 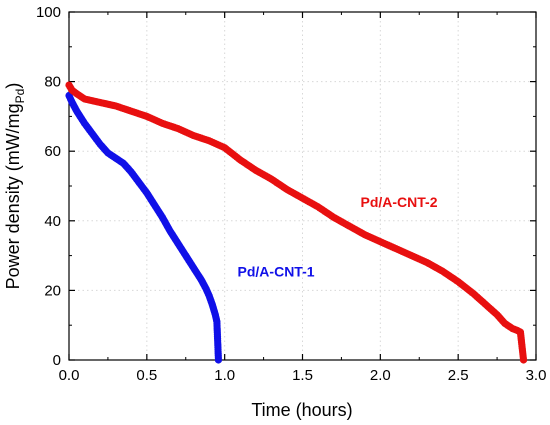 I want to click on y-axis-title-close: ), so click(x=13, y=86).